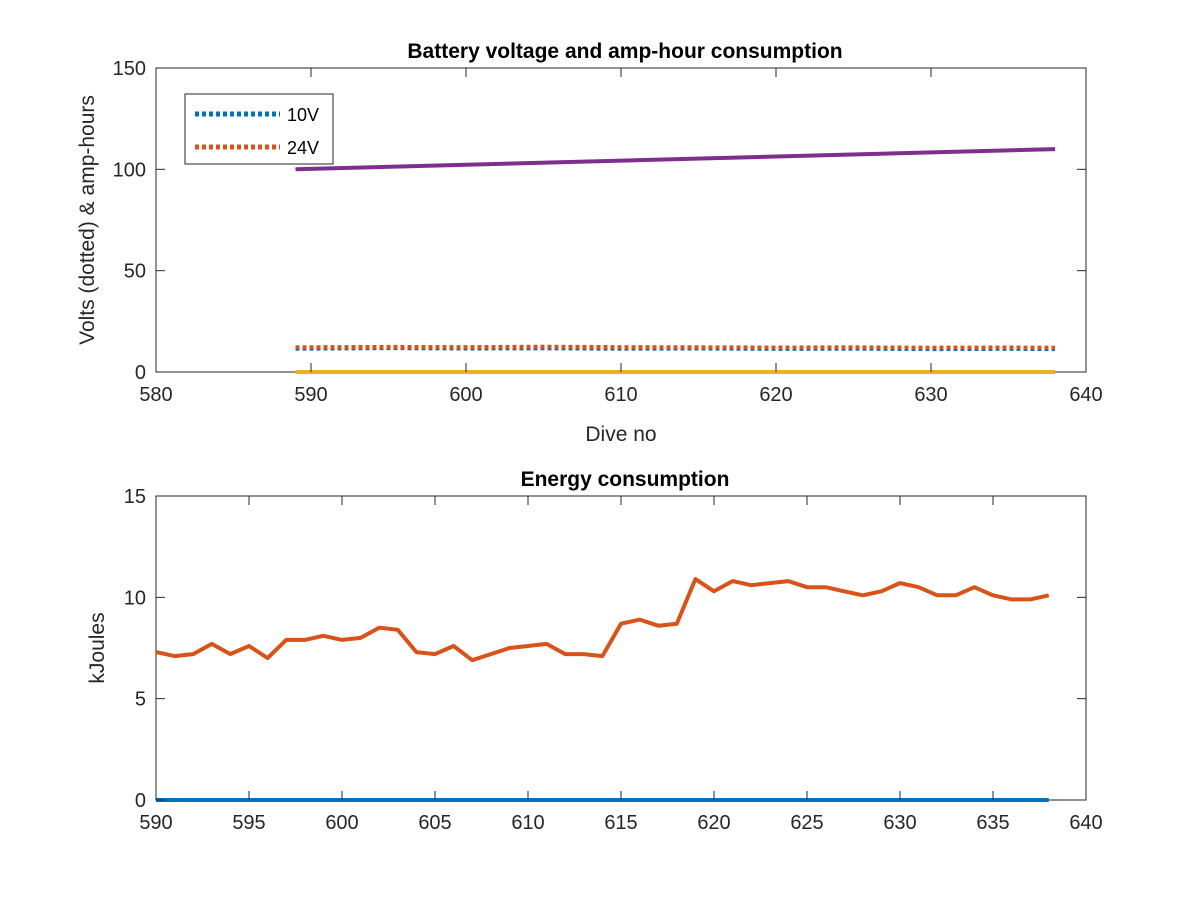  I want to click on legend-label-24v: 24V, so click(303, 148).